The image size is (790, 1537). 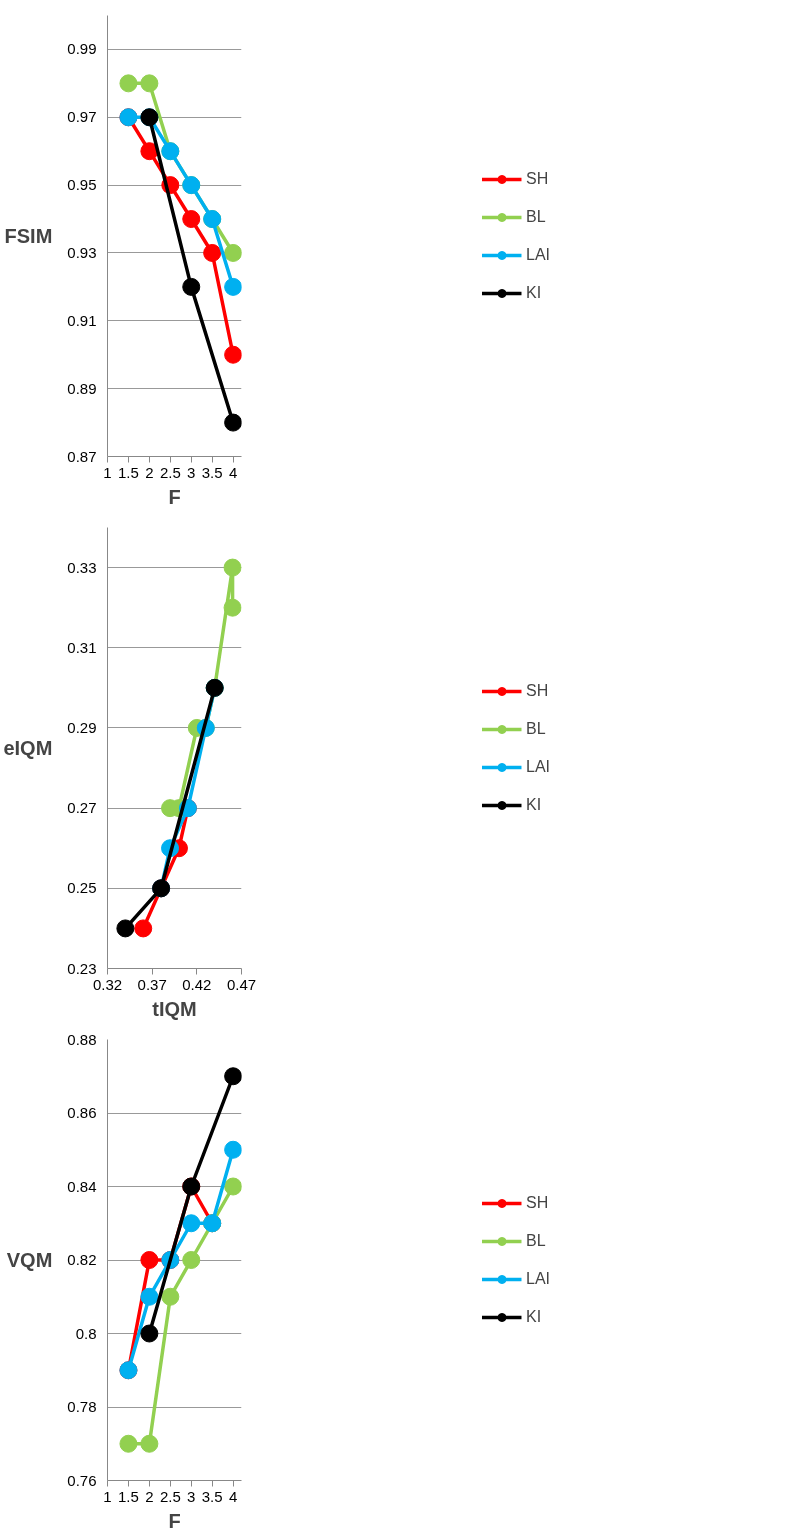 What do you see at coordinates (82, 1480) in the screenshot?
I see `y-tick-label: 0.76` at bounding box center [82, 1480].